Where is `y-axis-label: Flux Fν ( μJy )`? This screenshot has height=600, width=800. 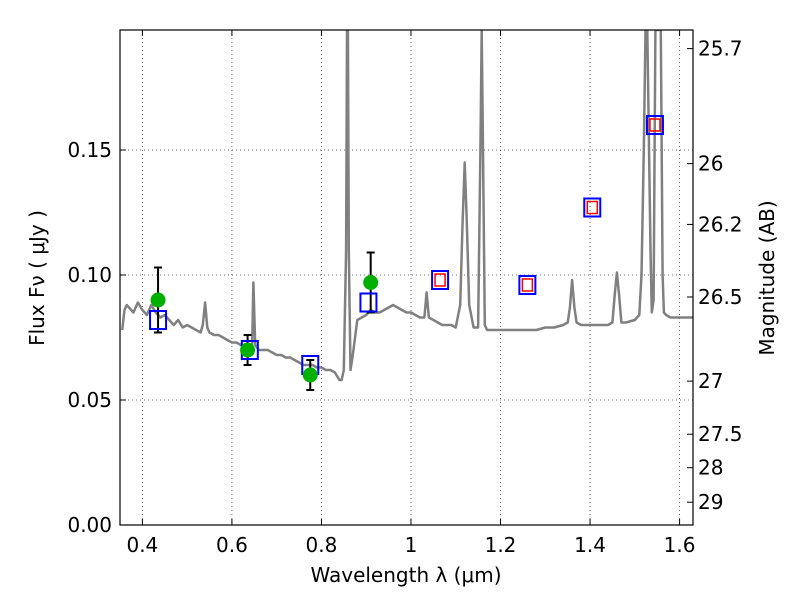
y-axis-label: Flux Fν ( μJy ) is located at coordinates (37, 278).